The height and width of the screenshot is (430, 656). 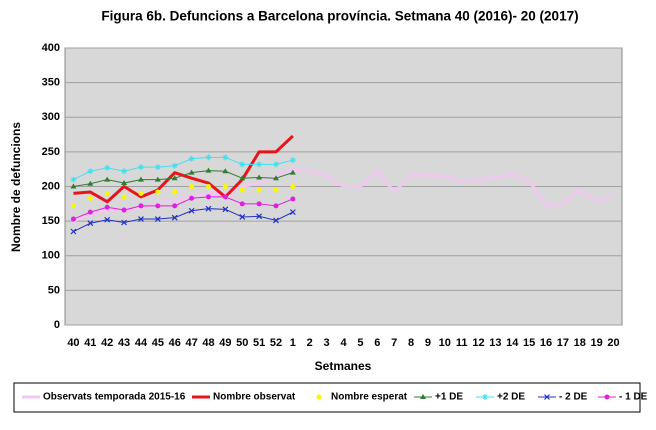 What do you see at coordinates (529, 343) in the screenshot?
I see `x-tick-label: 15` at bounding box center [529, 343].